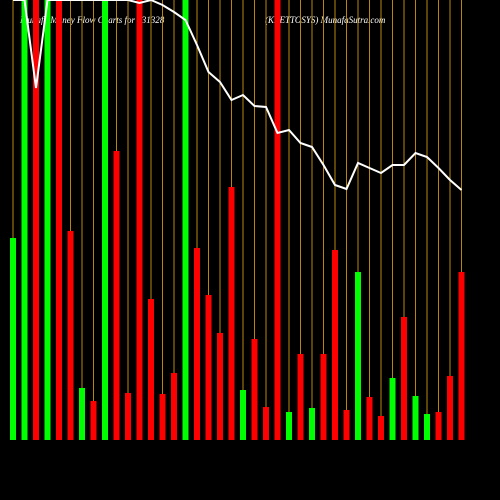 This screenshot has height=500, width=500. I want to click on chart-title: Munafa Money Flow Charts for 531328, so click(92, 20).